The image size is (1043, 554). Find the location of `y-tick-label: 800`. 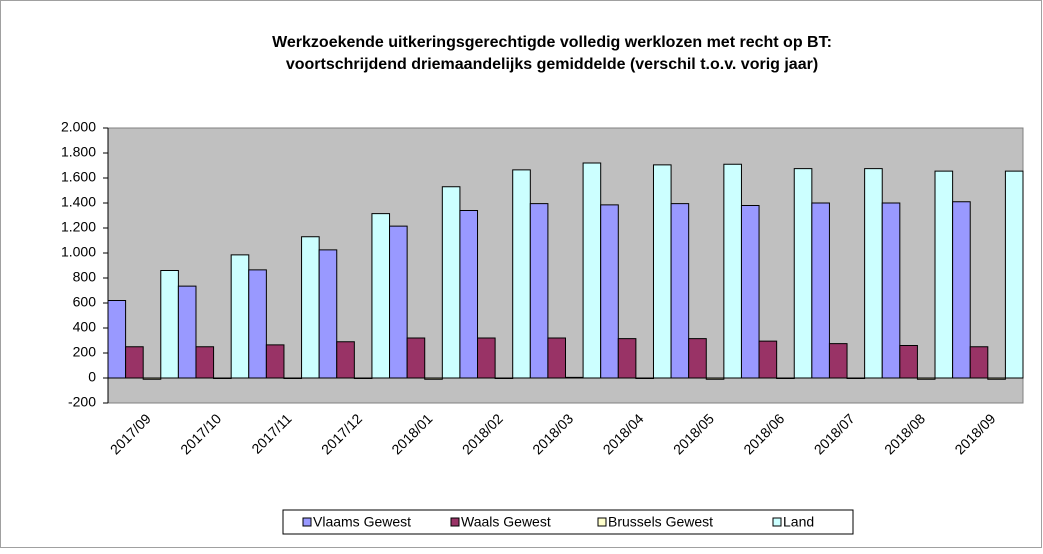

y-tick-label: 800 is located at coordinates (85, 277).